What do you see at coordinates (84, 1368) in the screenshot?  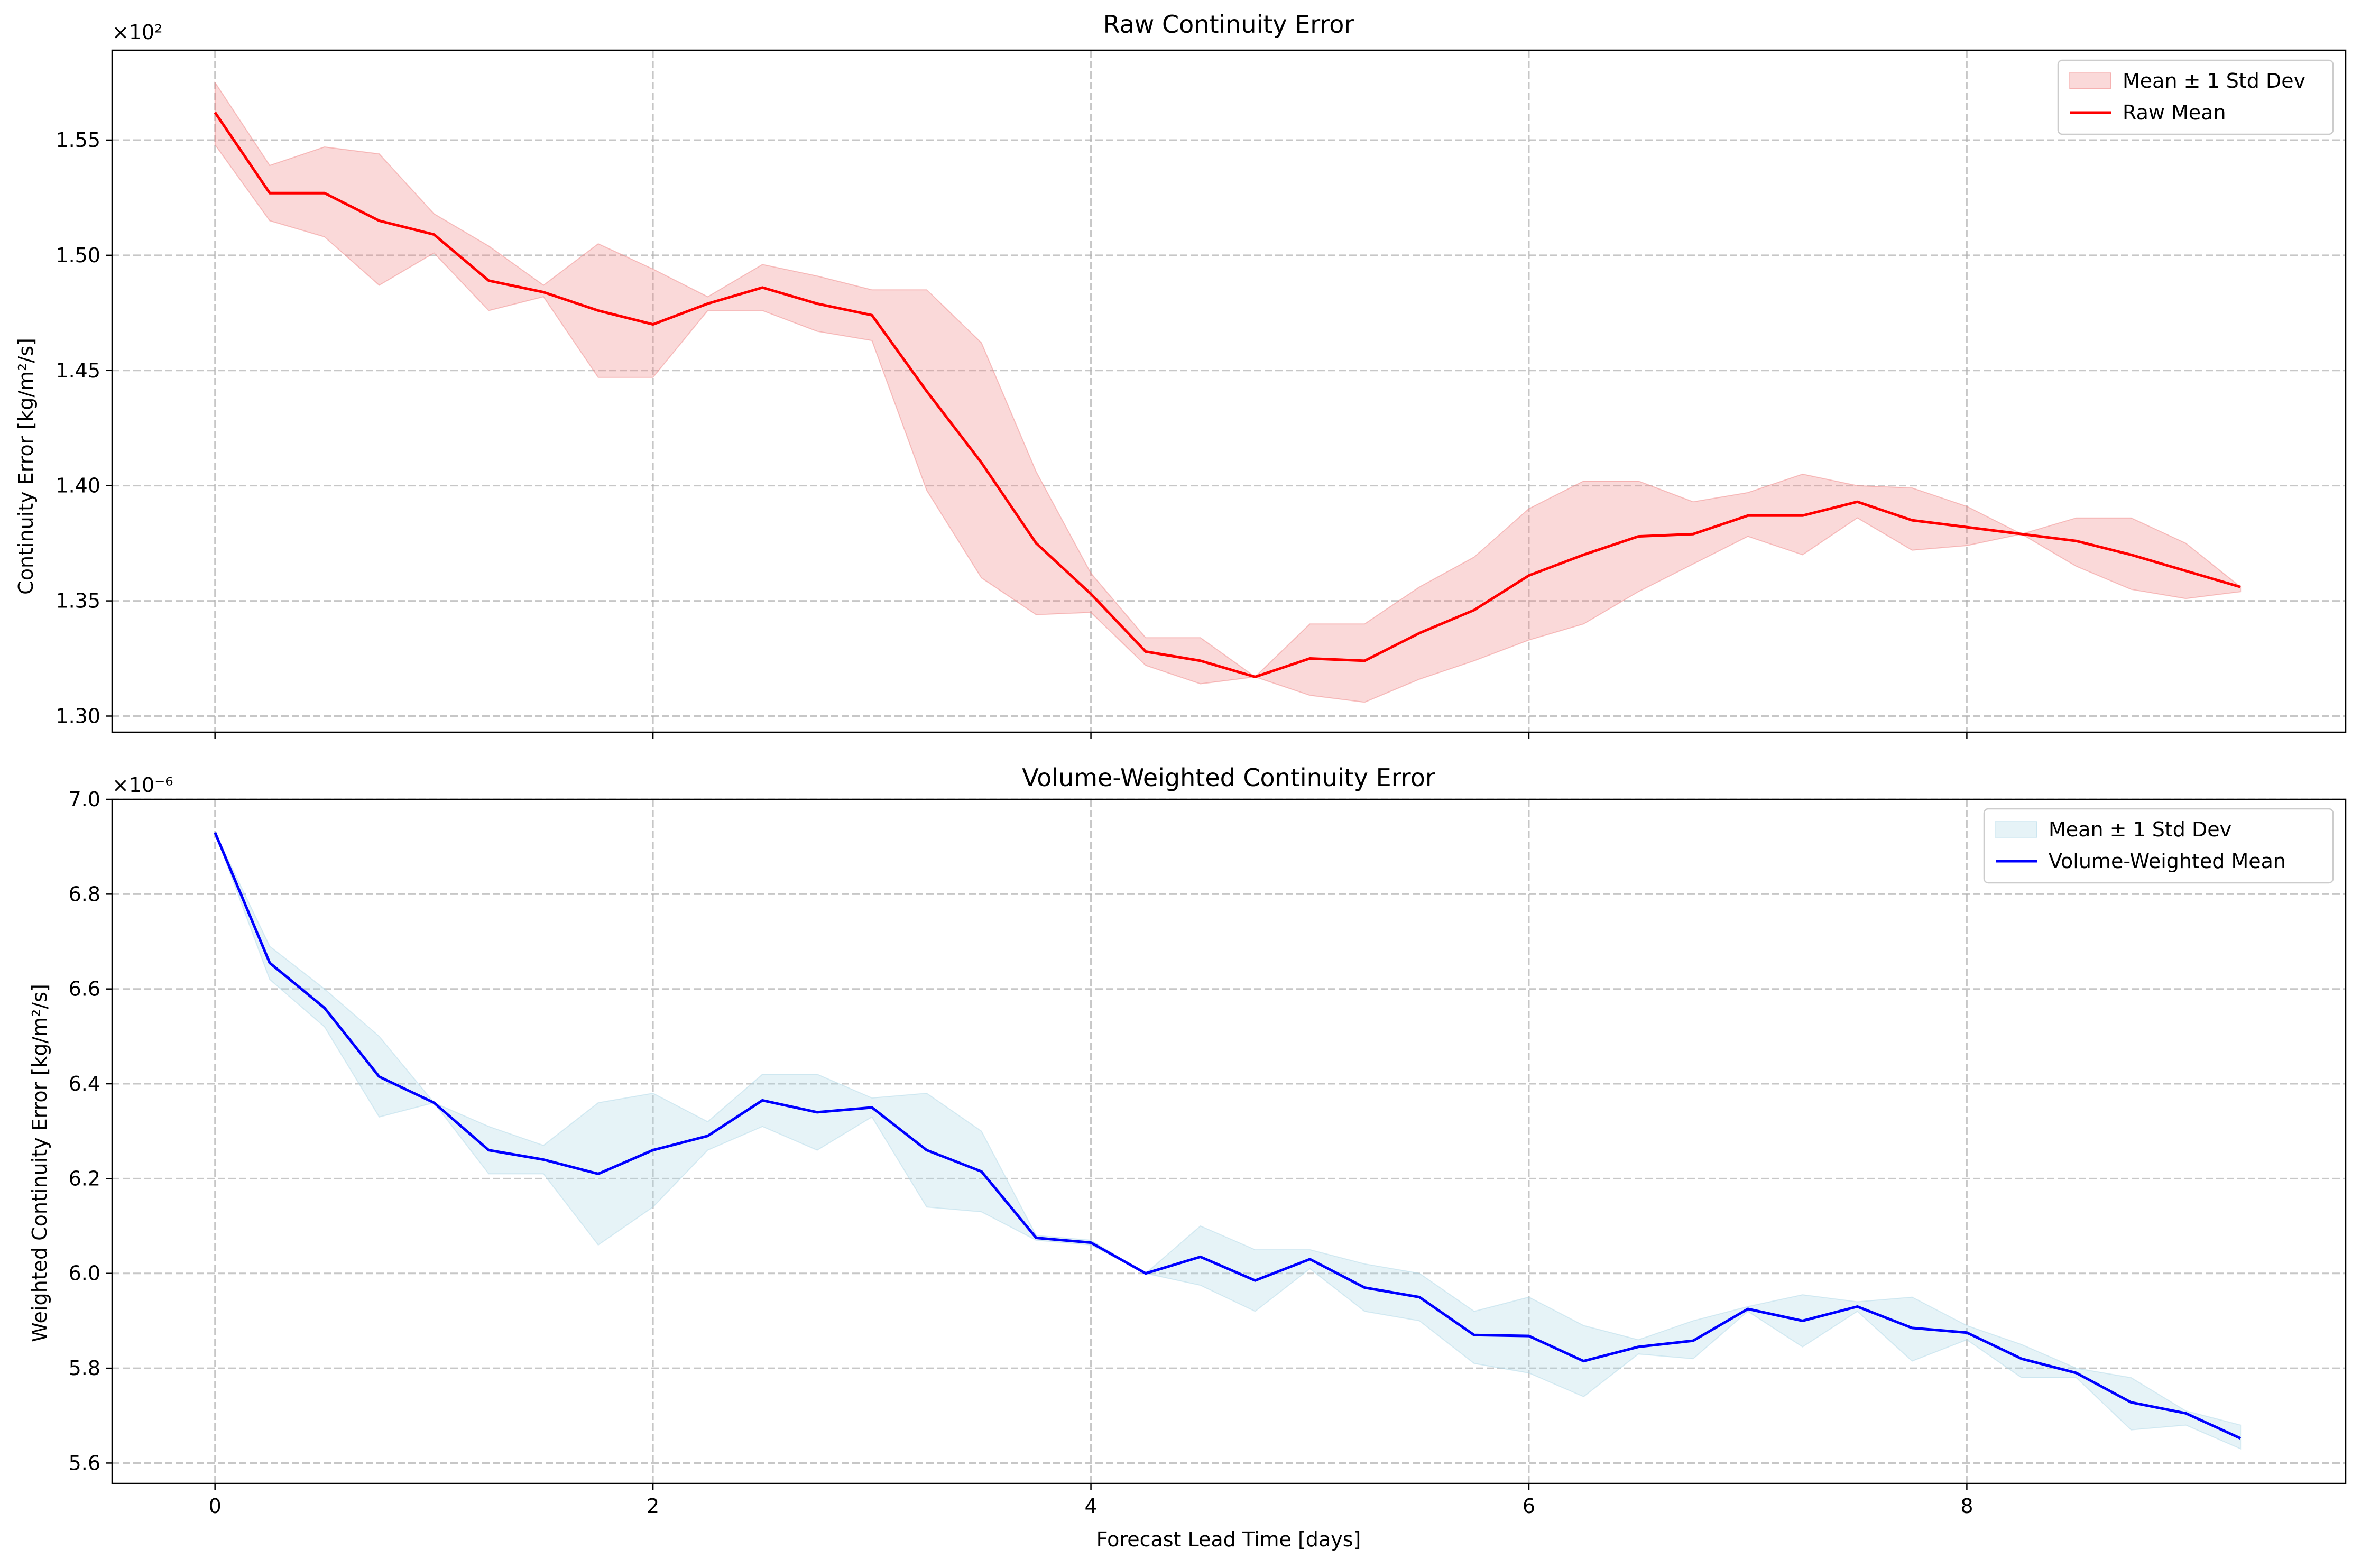 I see `y-tick-label: 5.8` at bounding box center [84, 1368].